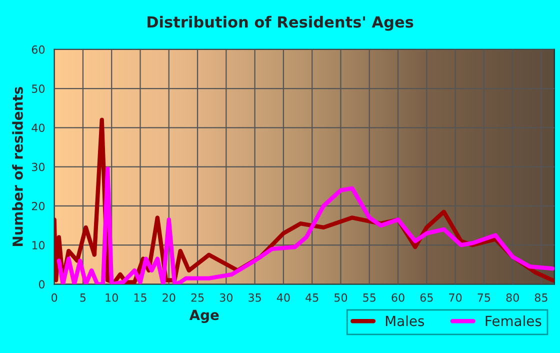  I want to click on y-tick-label: 10, so click(38, 245).